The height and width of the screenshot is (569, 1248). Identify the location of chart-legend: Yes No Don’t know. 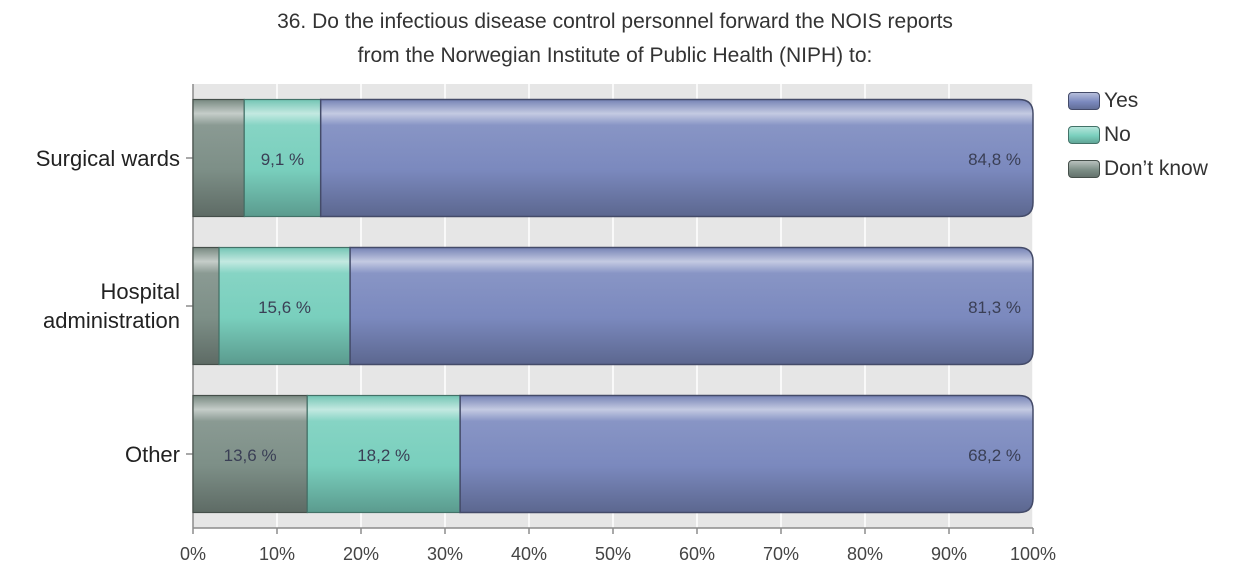
(1138, 135).